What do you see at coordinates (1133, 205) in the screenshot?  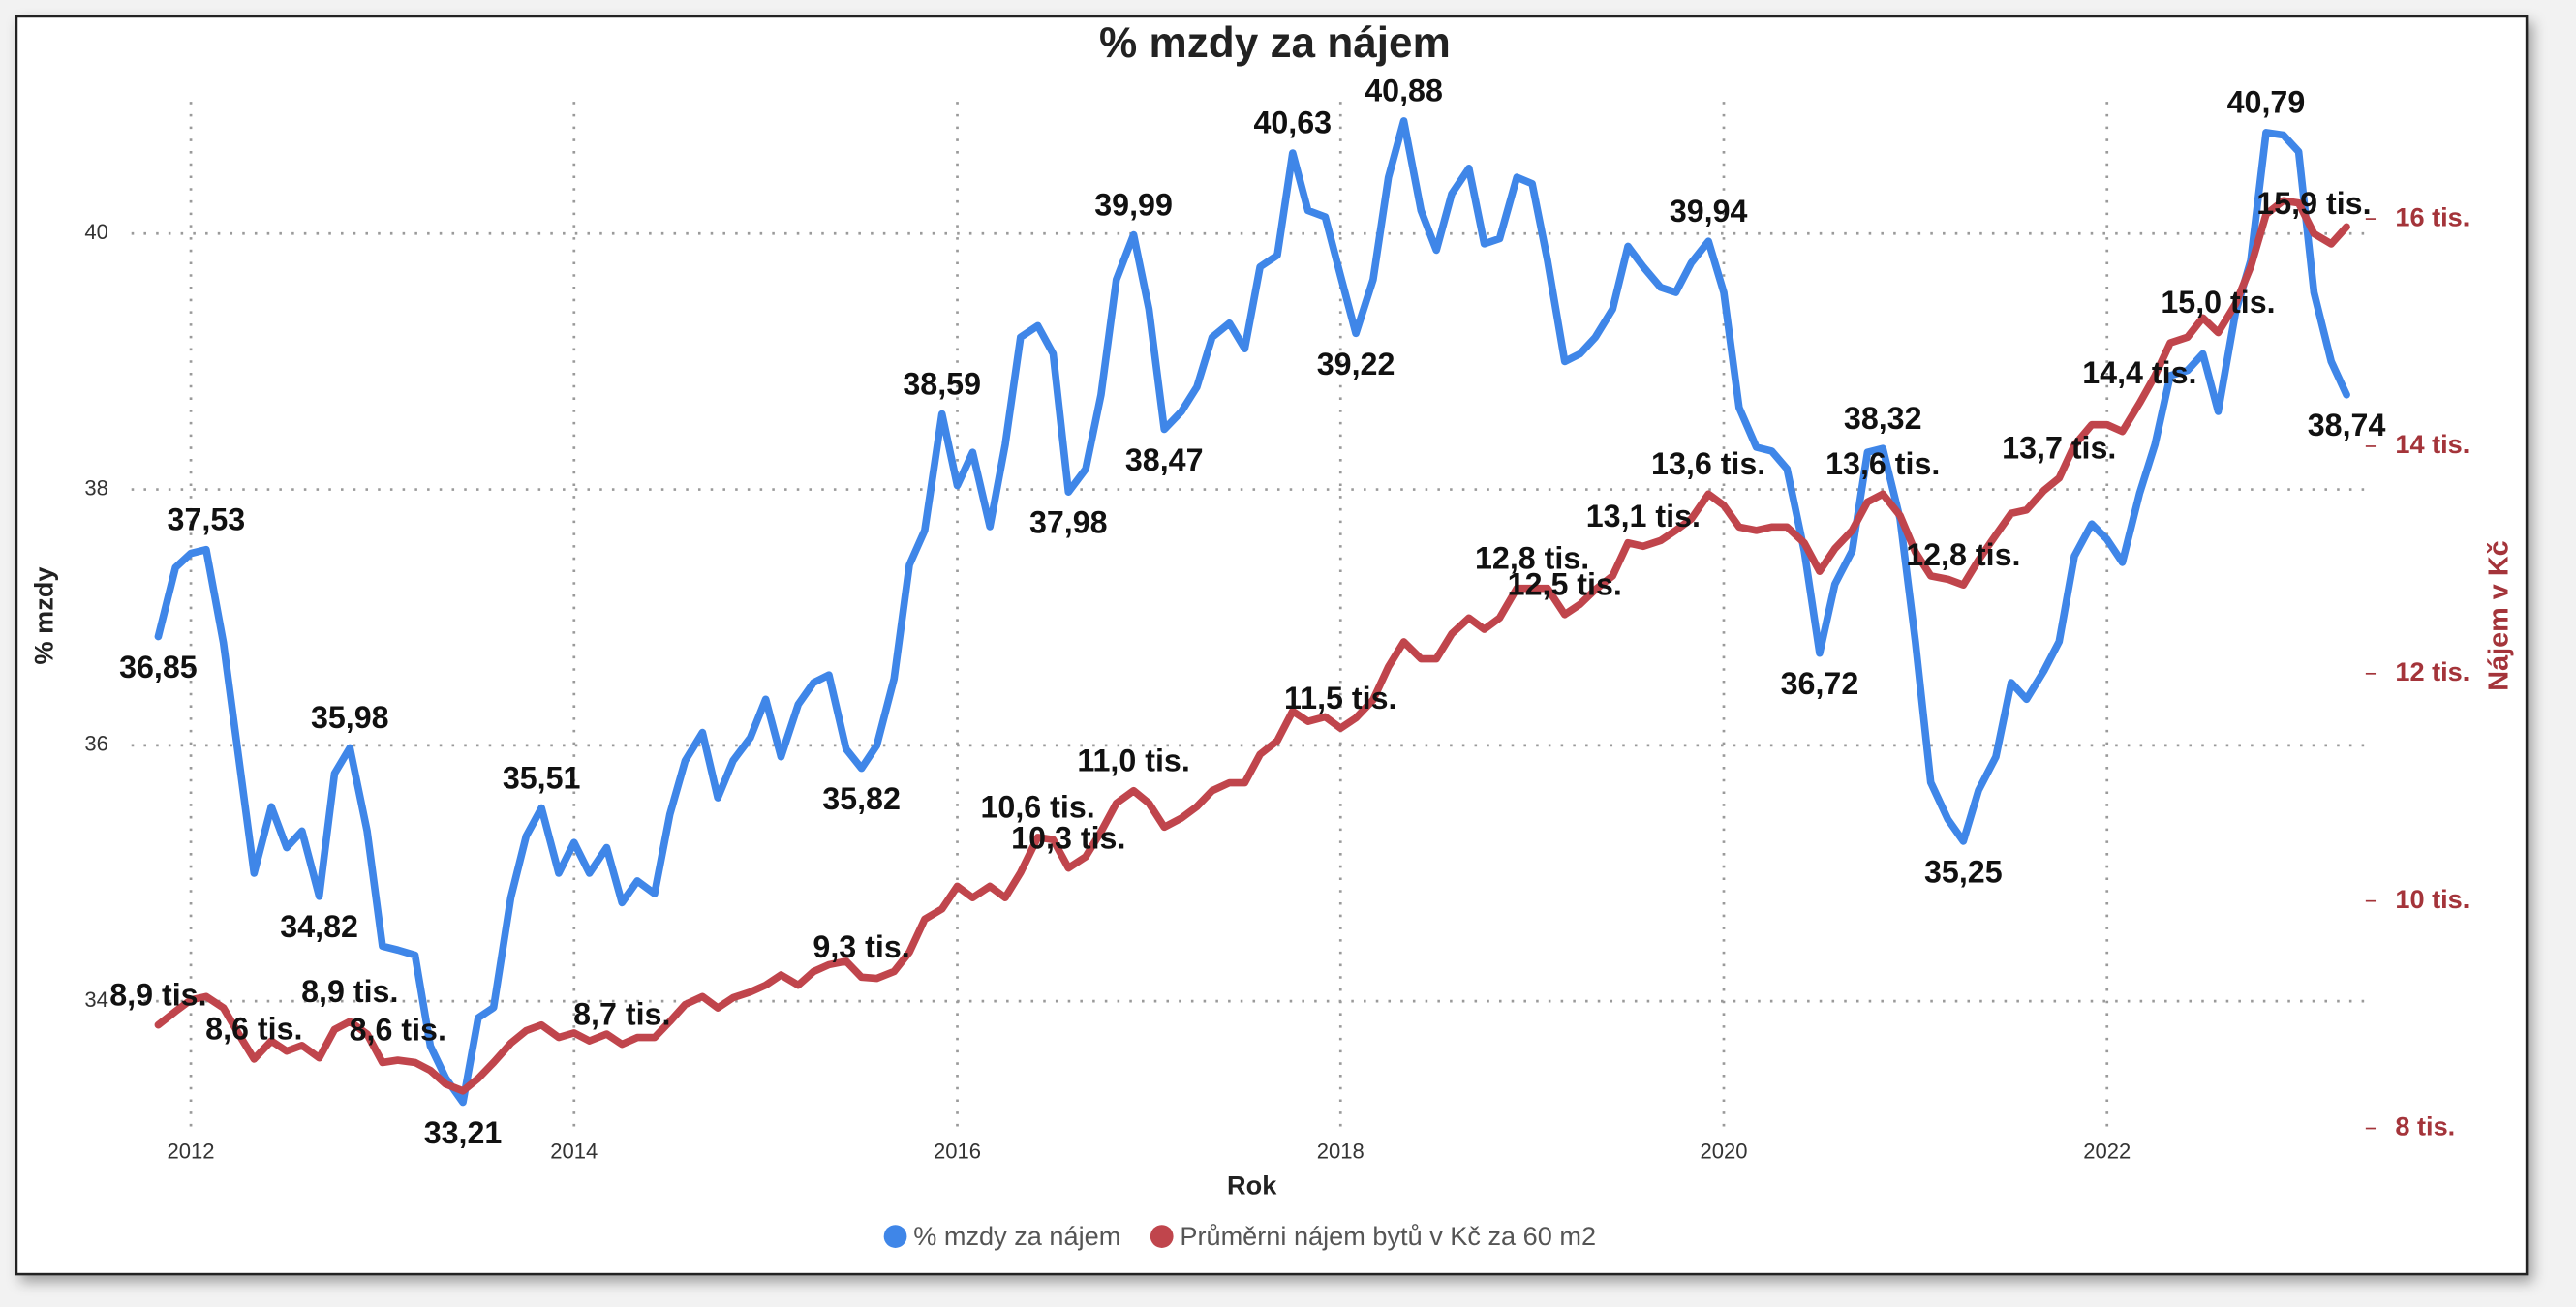 I see `data-label: 39,99` at bounding box center [1133, 205].